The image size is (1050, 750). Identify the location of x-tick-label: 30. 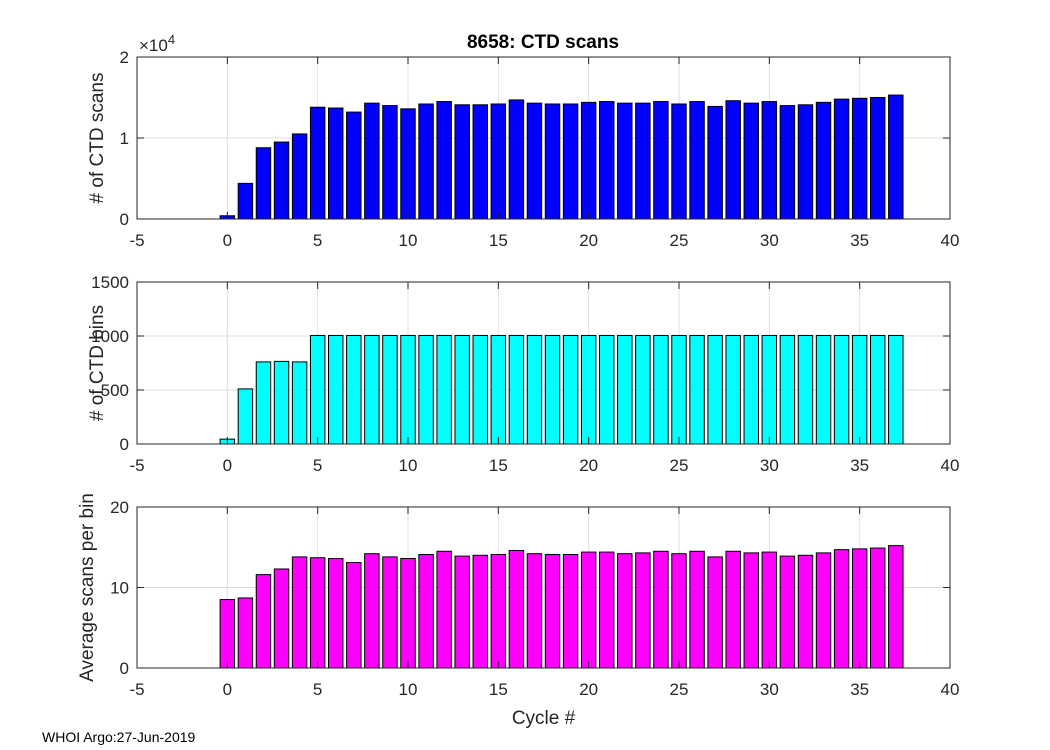
(769, 240).